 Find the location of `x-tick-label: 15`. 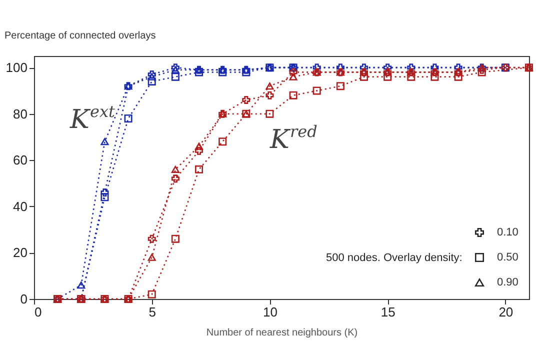

x-tick-label: 15 is located at coordinates (388, 312).